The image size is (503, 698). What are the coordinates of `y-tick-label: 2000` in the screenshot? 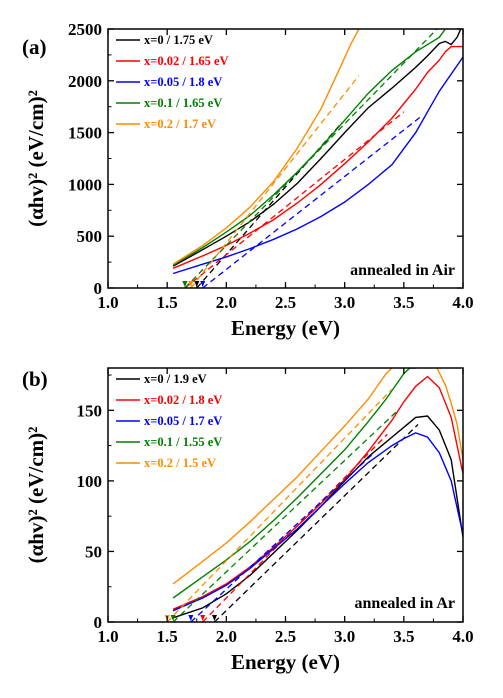 It's located at (85, 81).